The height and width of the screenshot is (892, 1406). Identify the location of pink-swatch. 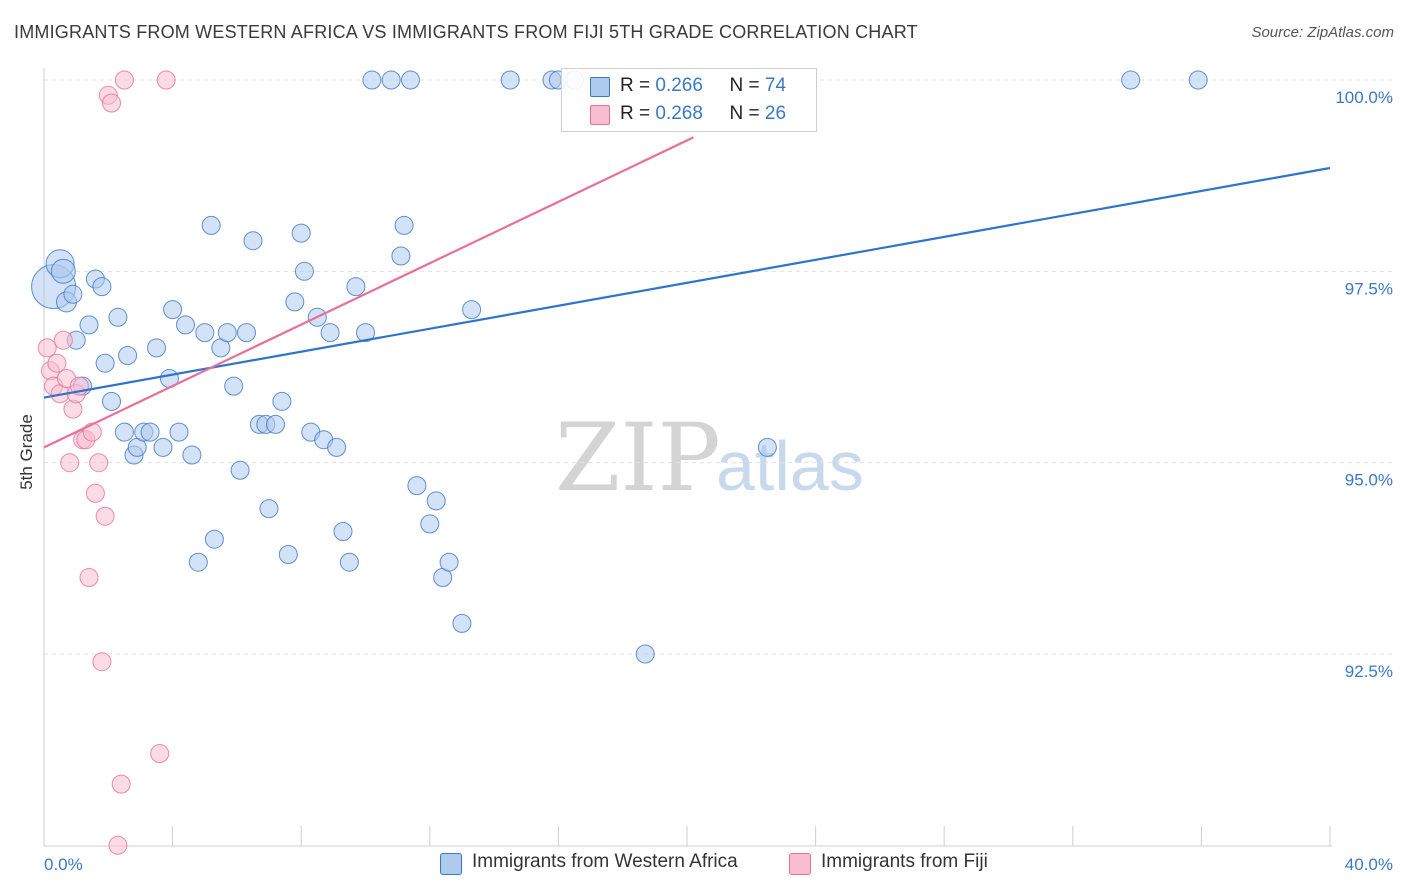
(600, 115).